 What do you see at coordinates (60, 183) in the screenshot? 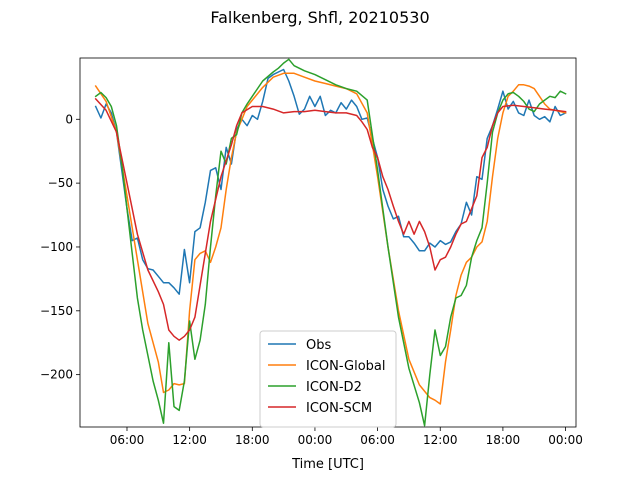
I see `y-tick-label: −50` at bounding box center [60, 183].